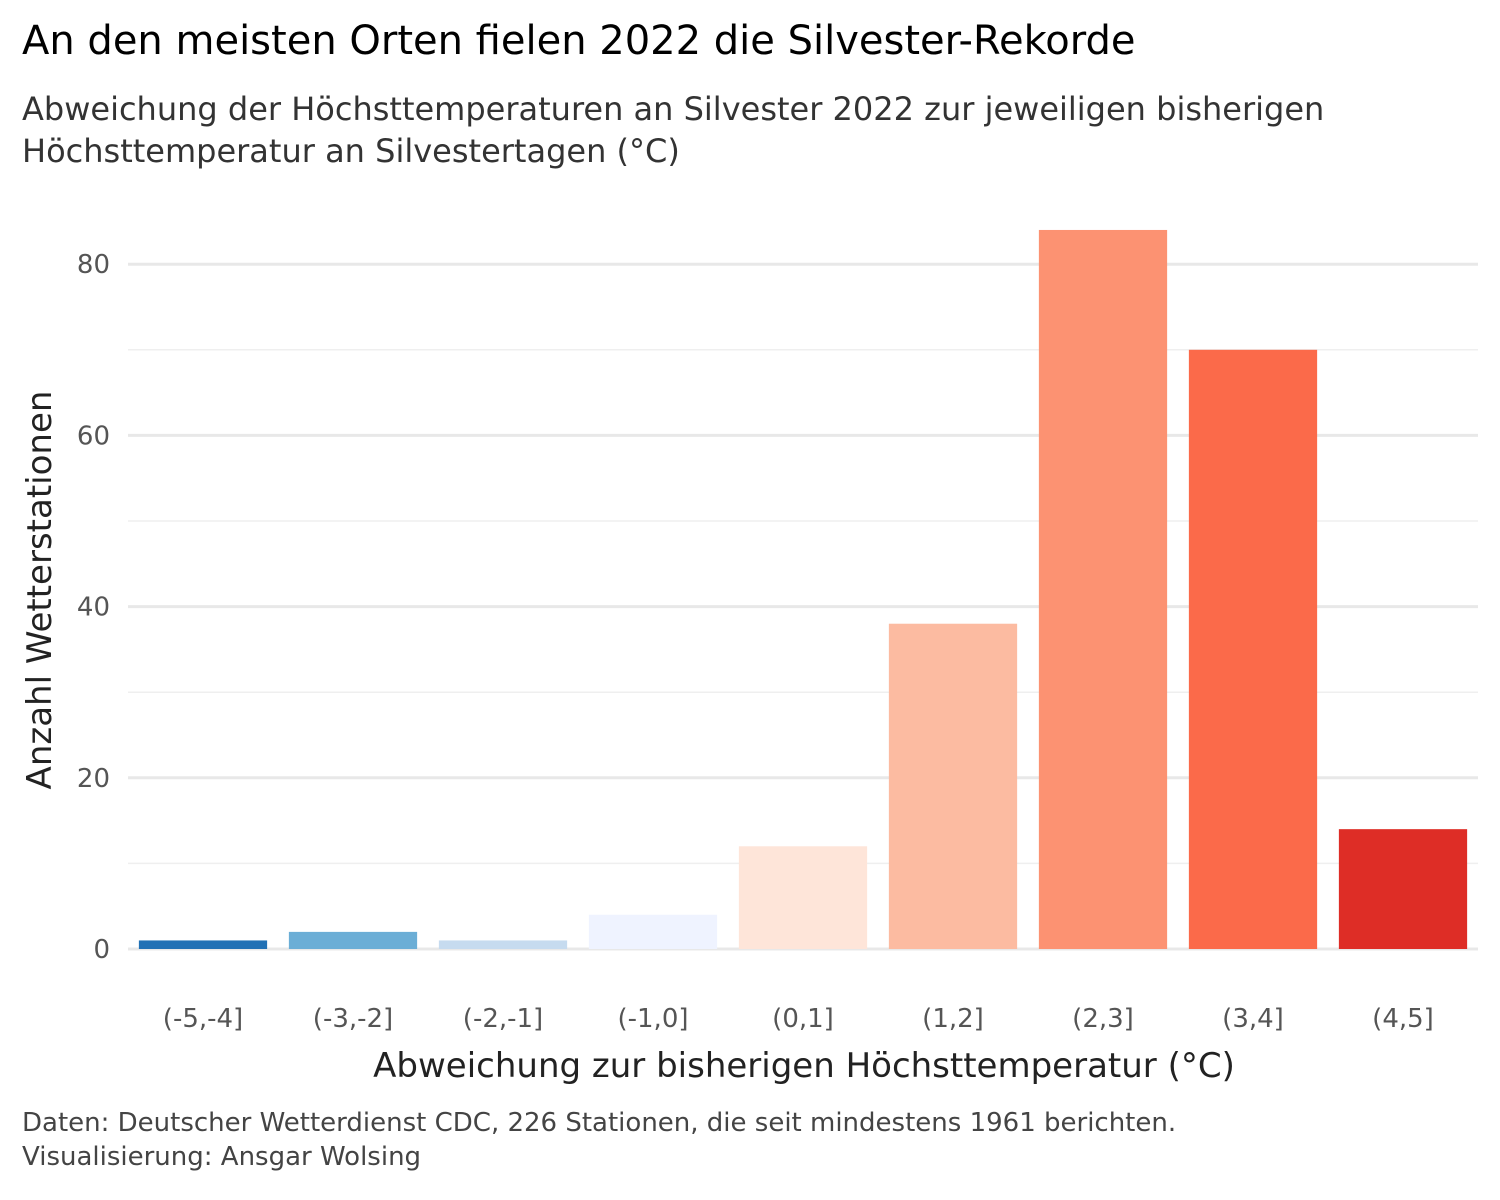 This screenshot has height=1200, width=1500. What do you see at coordinates (1103, 1019) in the screenshot?
I see `x-tick-label: (2,3]` at bounding box center [1103, 1019].